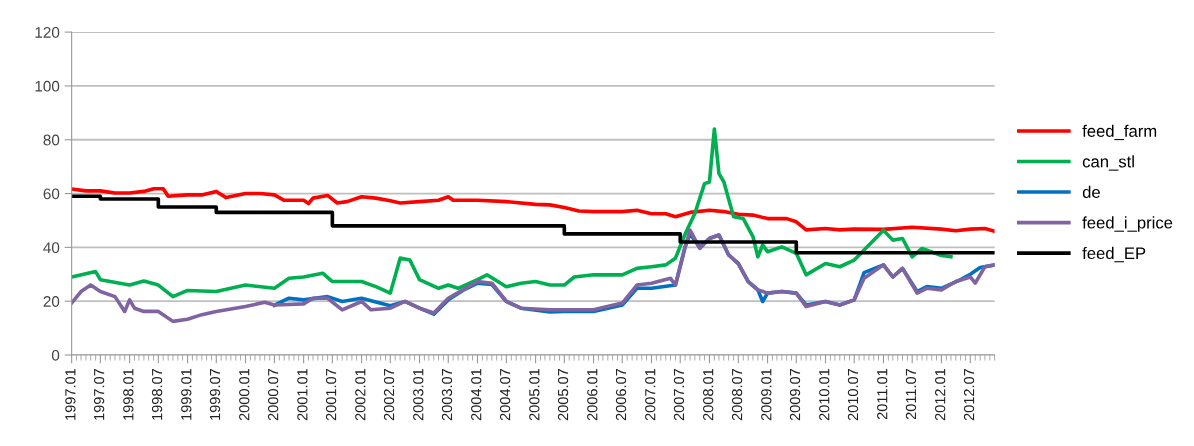  I want to click on line-series, so click(533, 210).